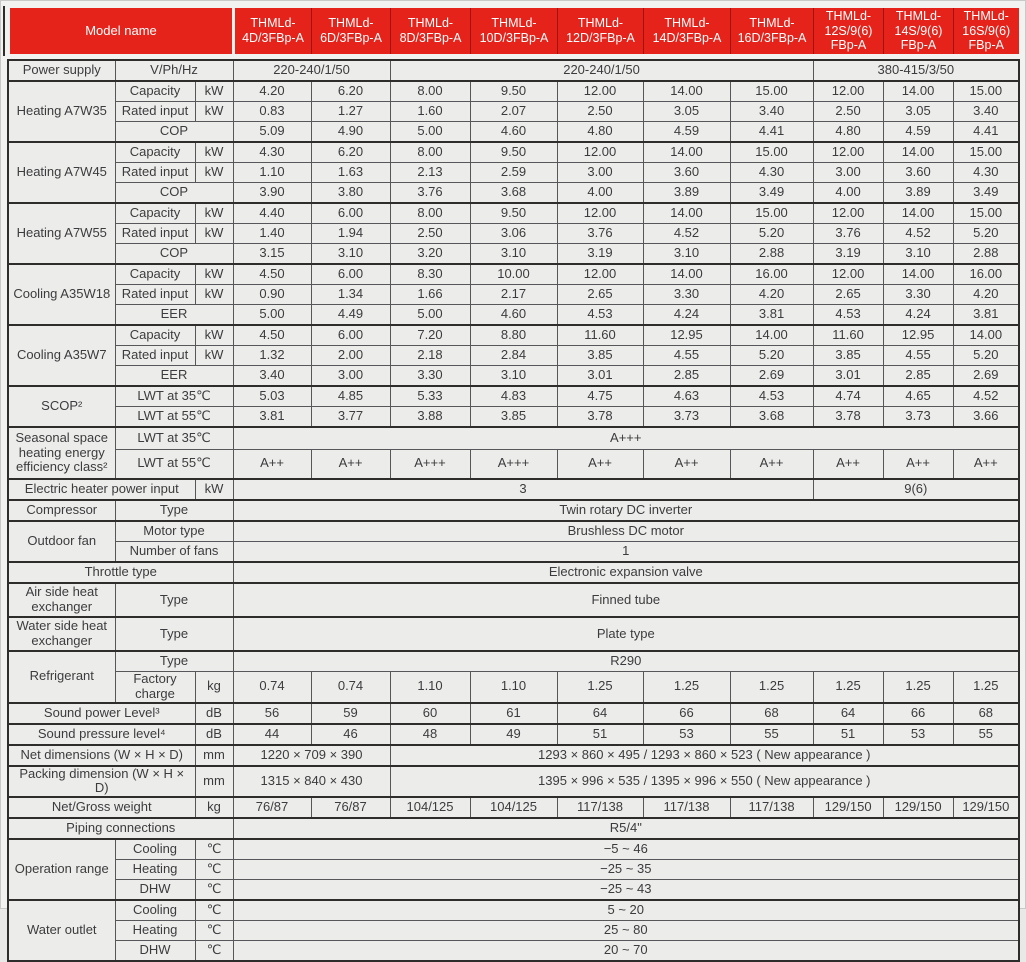  Describe the element at coordinates (350, 193) in the screenshot. I see `spec-value: 3.80` at that location.